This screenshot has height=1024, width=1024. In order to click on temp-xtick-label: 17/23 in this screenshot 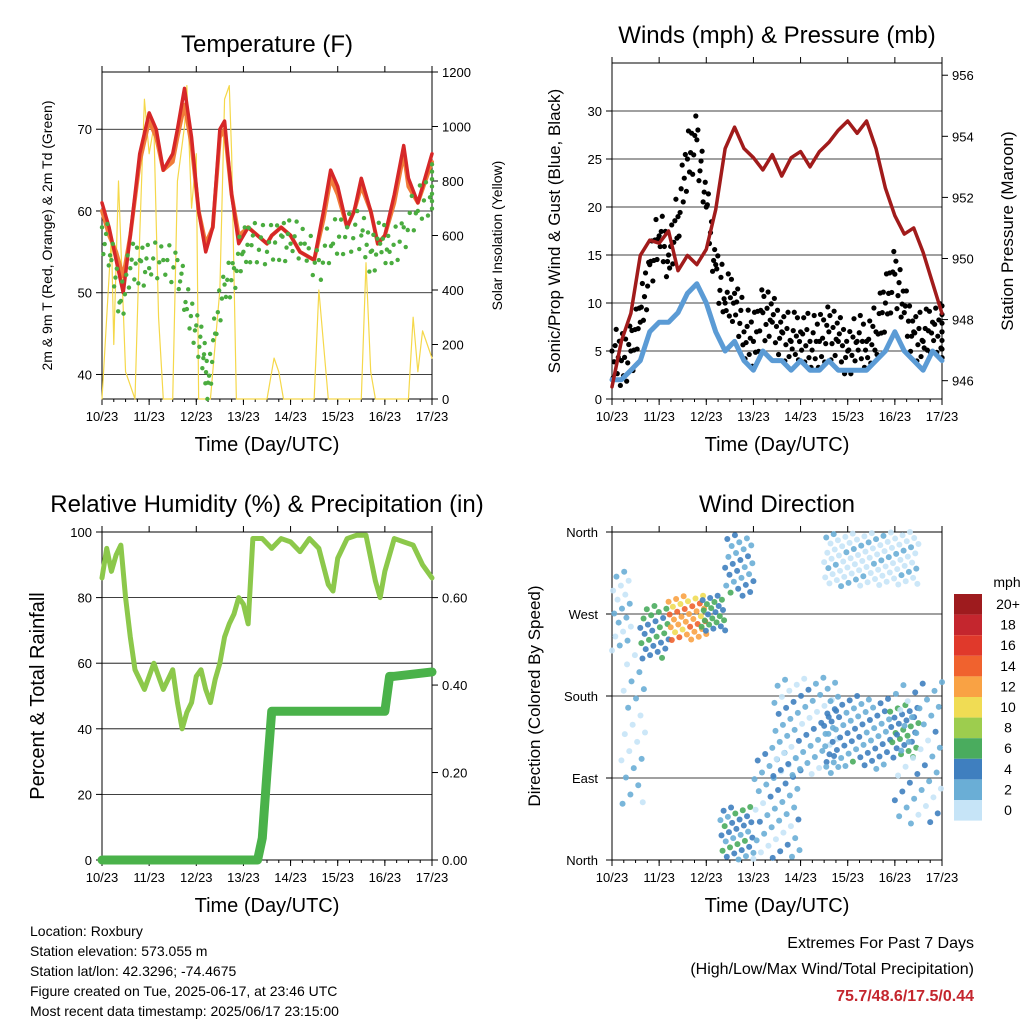, I will do `click(432, 416)`.